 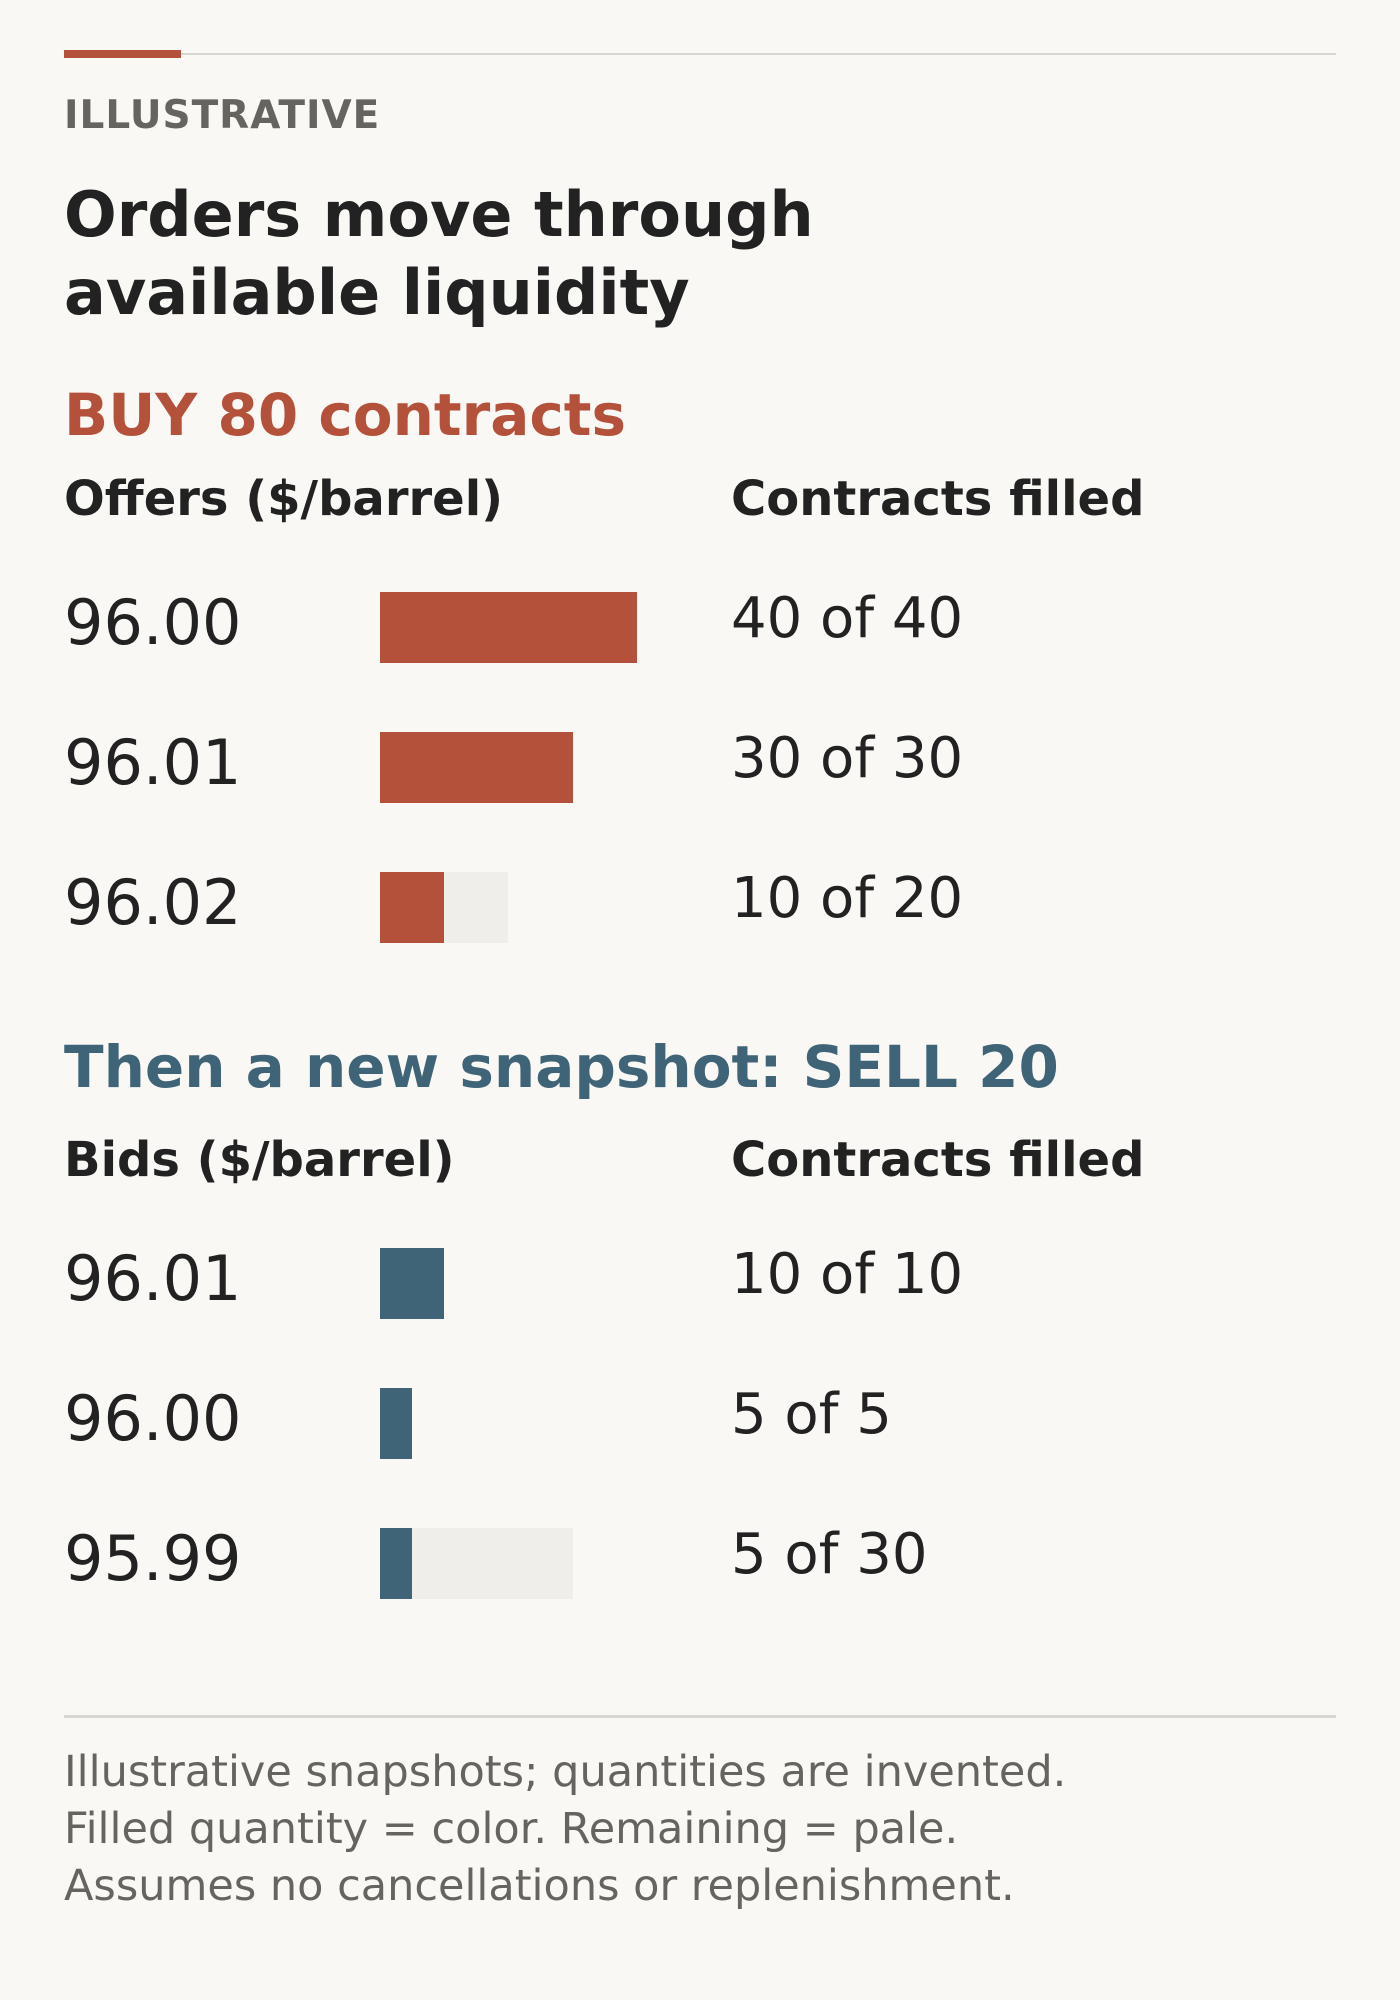 What do you see at coordinates (153, 1418) in the screenshot?
I see `sell-price-label: 96.00` at bounding box center [153, 1418].